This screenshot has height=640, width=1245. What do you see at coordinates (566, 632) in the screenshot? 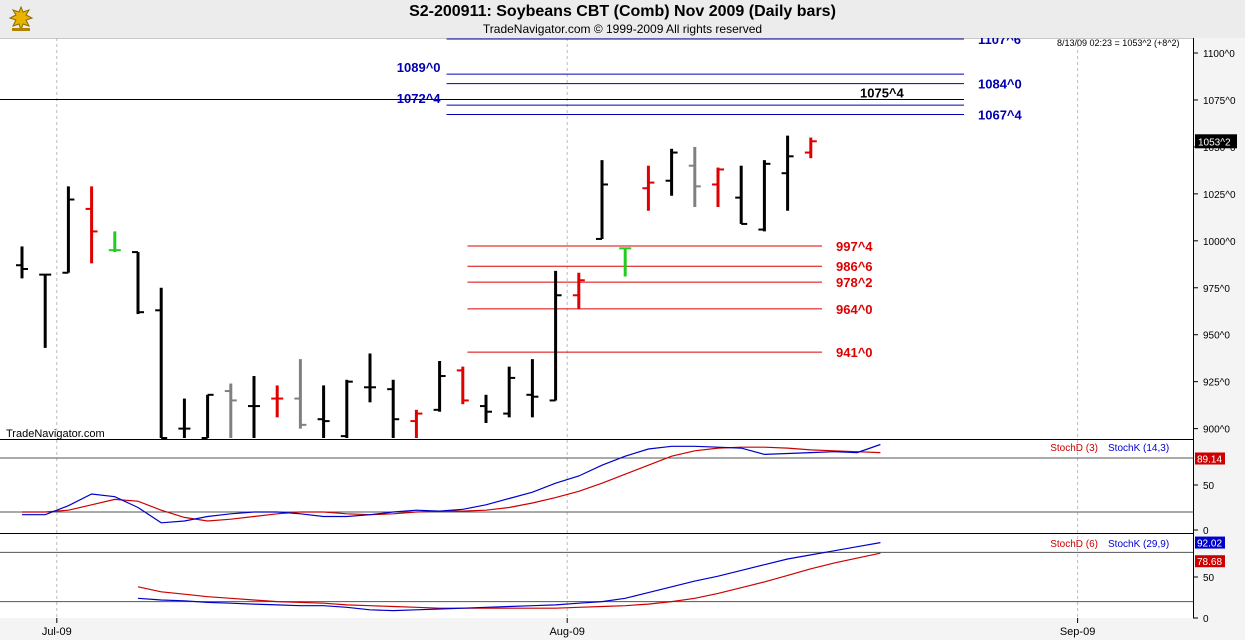
I see `x-tick-label: Aug-09` at bounding box center [566, 632].